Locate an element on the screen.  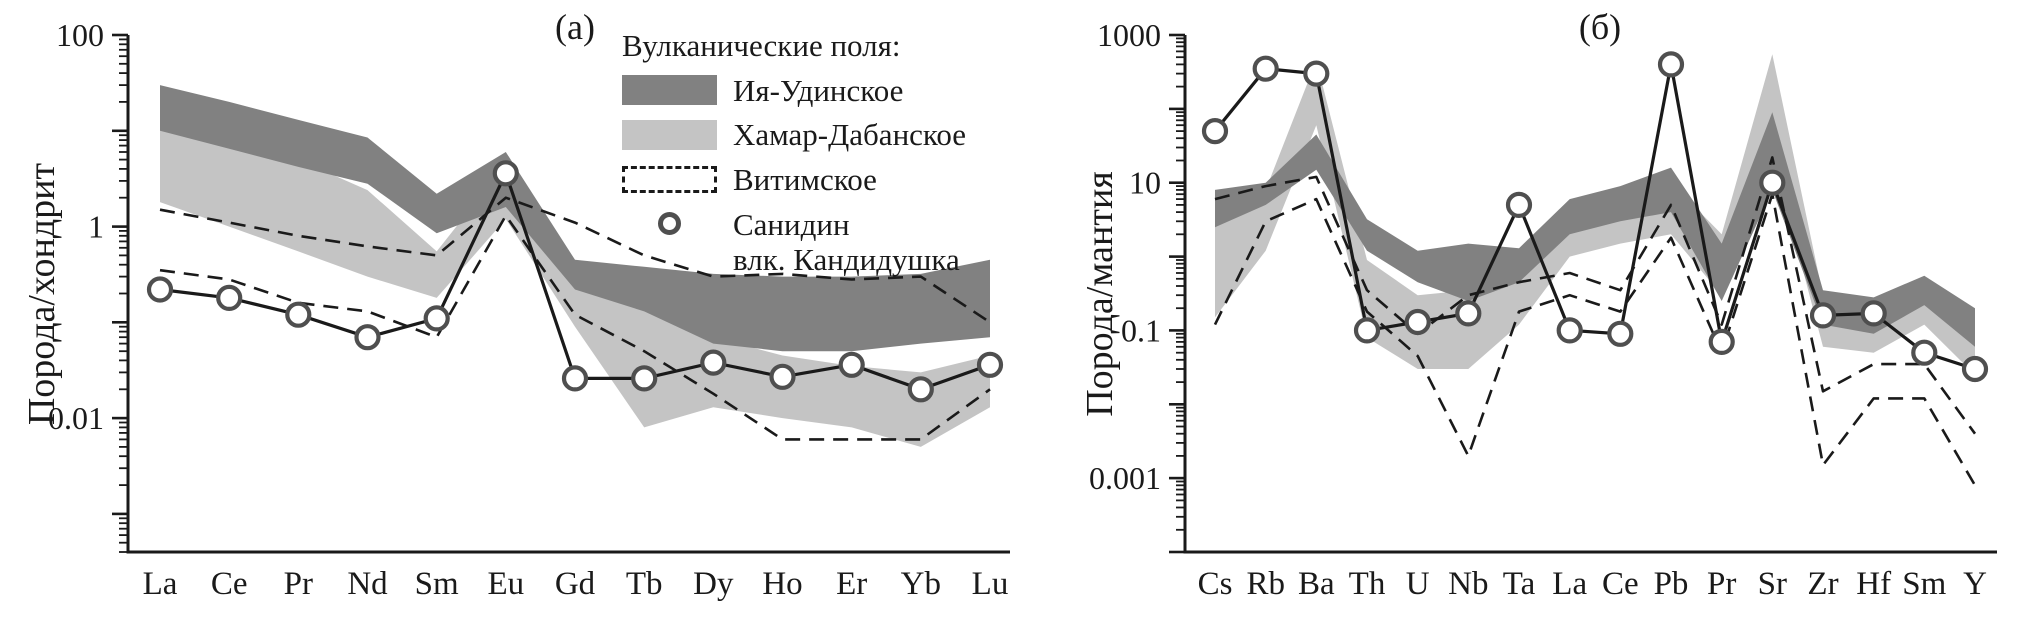
y-tick-label: 10 is located at coordinates (1145, 183).